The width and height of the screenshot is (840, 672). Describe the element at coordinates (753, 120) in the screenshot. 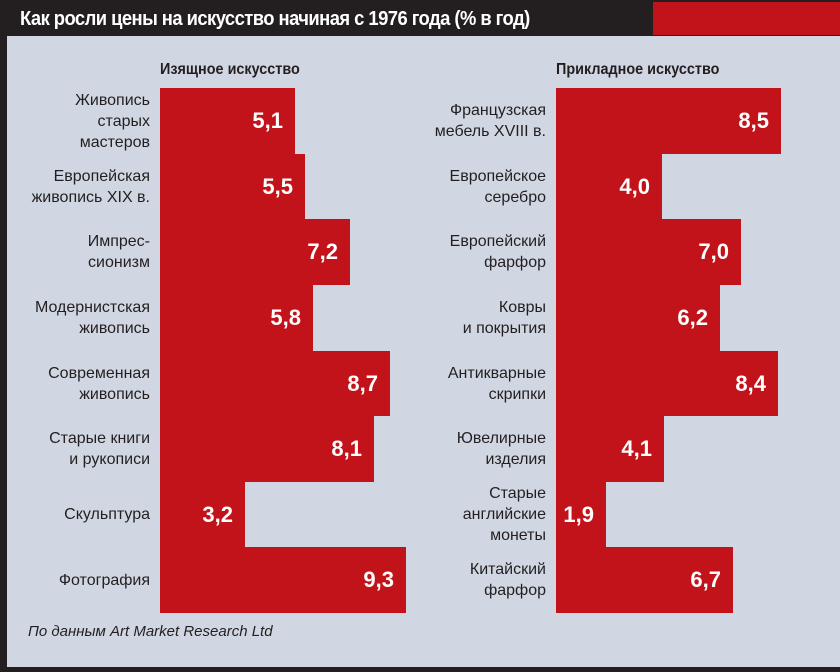

I see `bar-value-label: 8,5` at that location.